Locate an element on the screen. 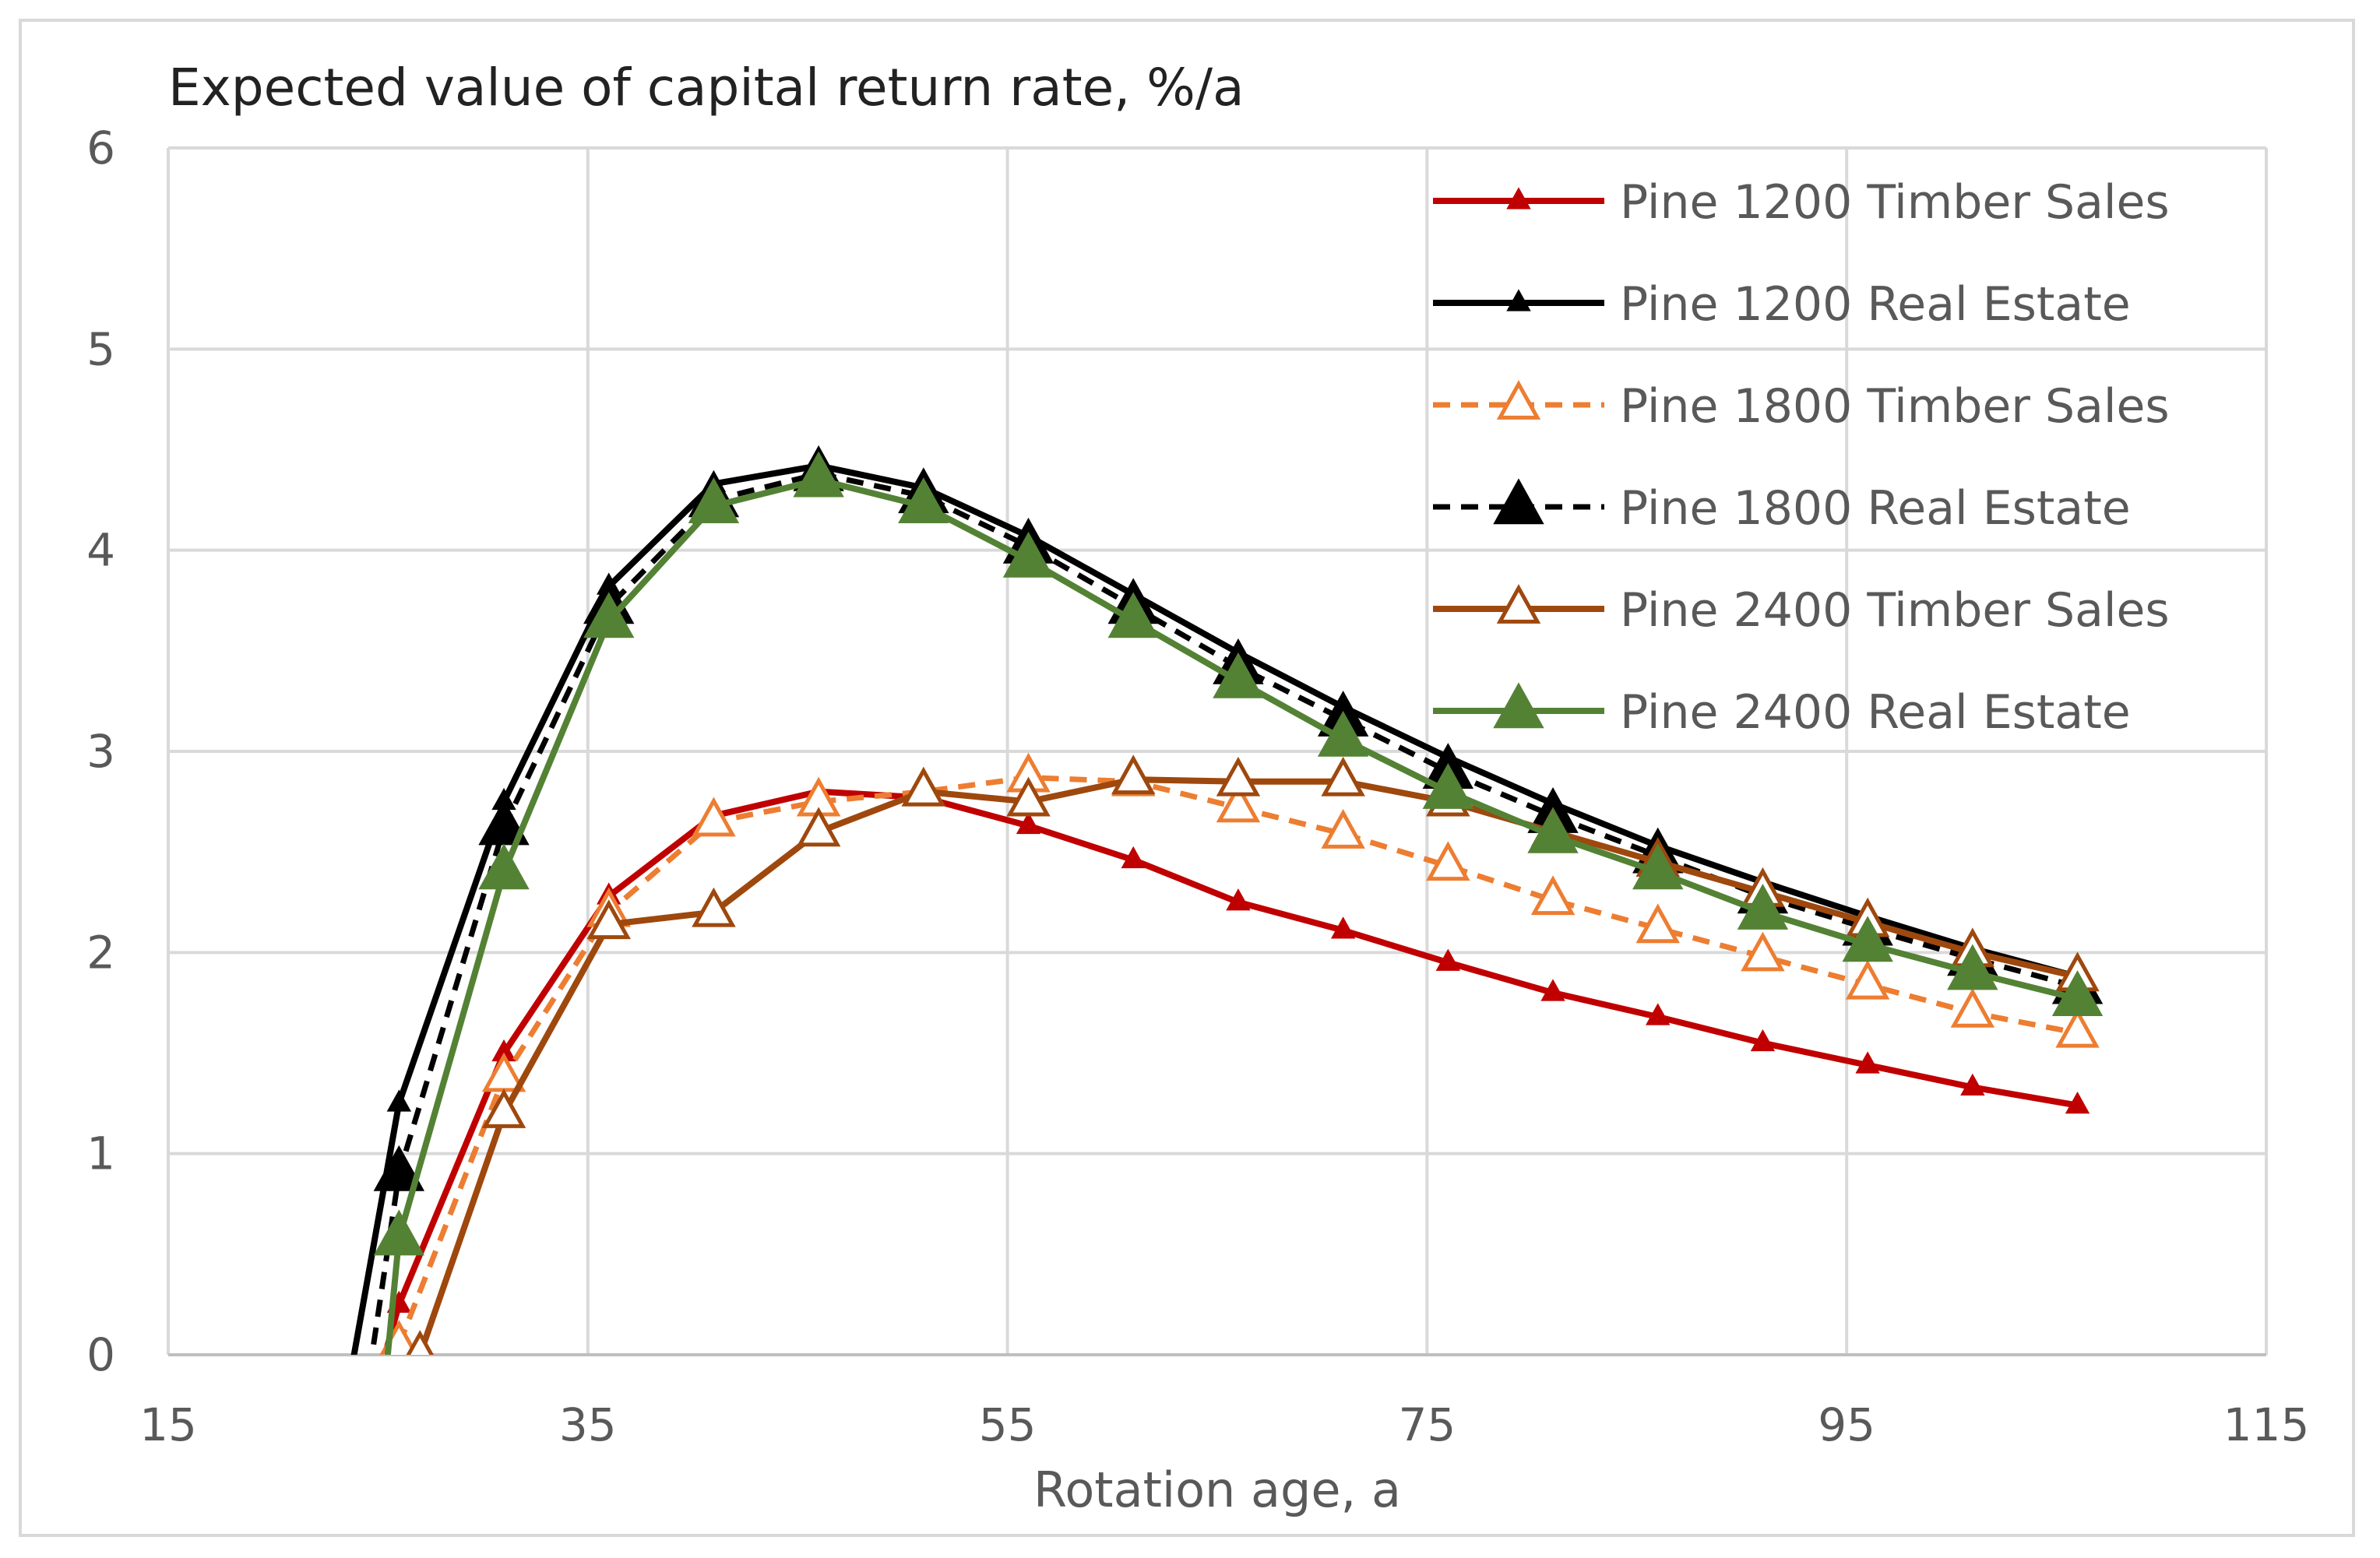 The height and width of the screenshot is (1558, 2380). legend-item: Pine 1200 Real Estate is located at coordinates (1782, 304).